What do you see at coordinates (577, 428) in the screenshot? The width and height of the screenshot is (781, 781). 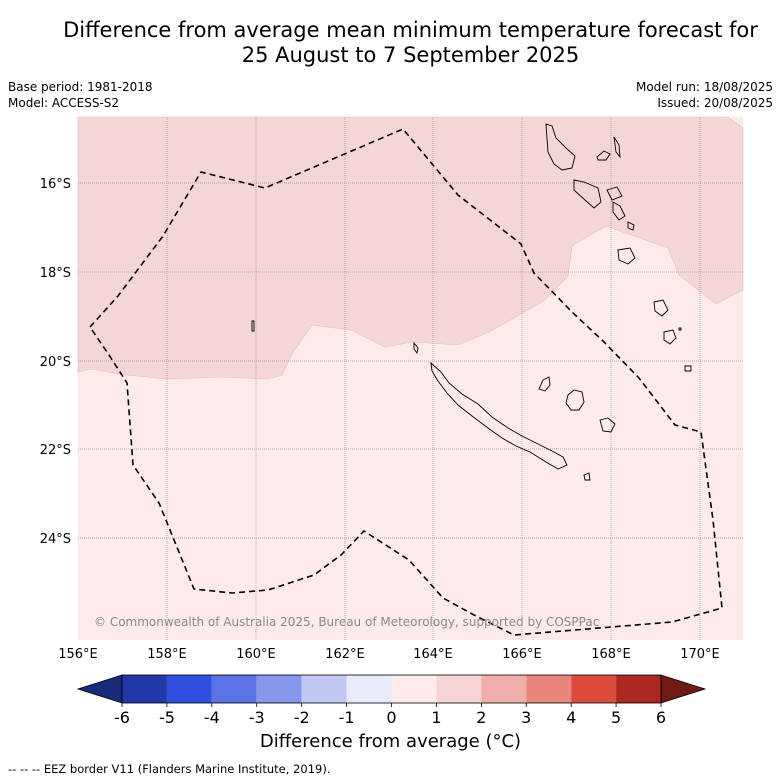 I see `loyalty-islands` at bounding box center [577, 428].